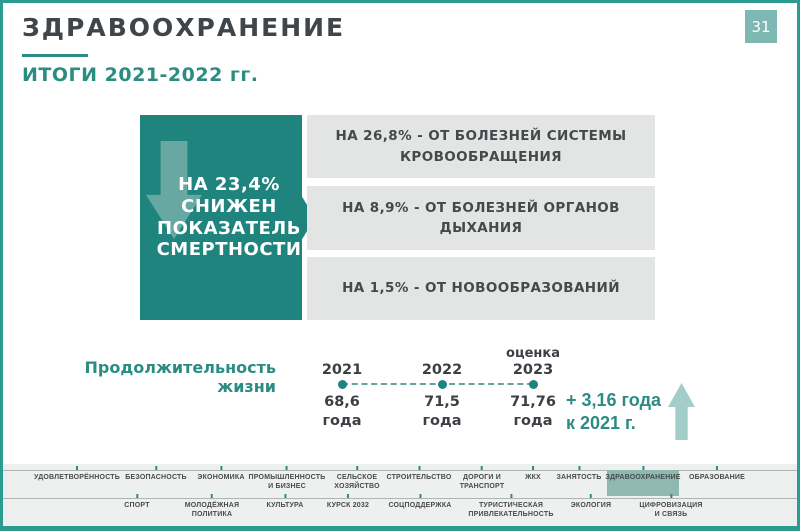 The height and width of the screenshot is (531, 800). I want to click on arrow-up-icon, so click(681, 411).